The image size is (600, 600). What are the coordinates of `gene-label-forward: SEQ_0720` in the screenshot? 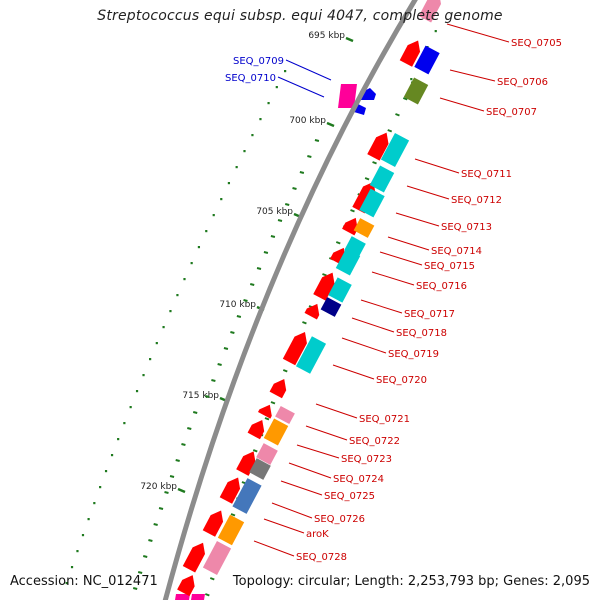 It's located at (401, 380).